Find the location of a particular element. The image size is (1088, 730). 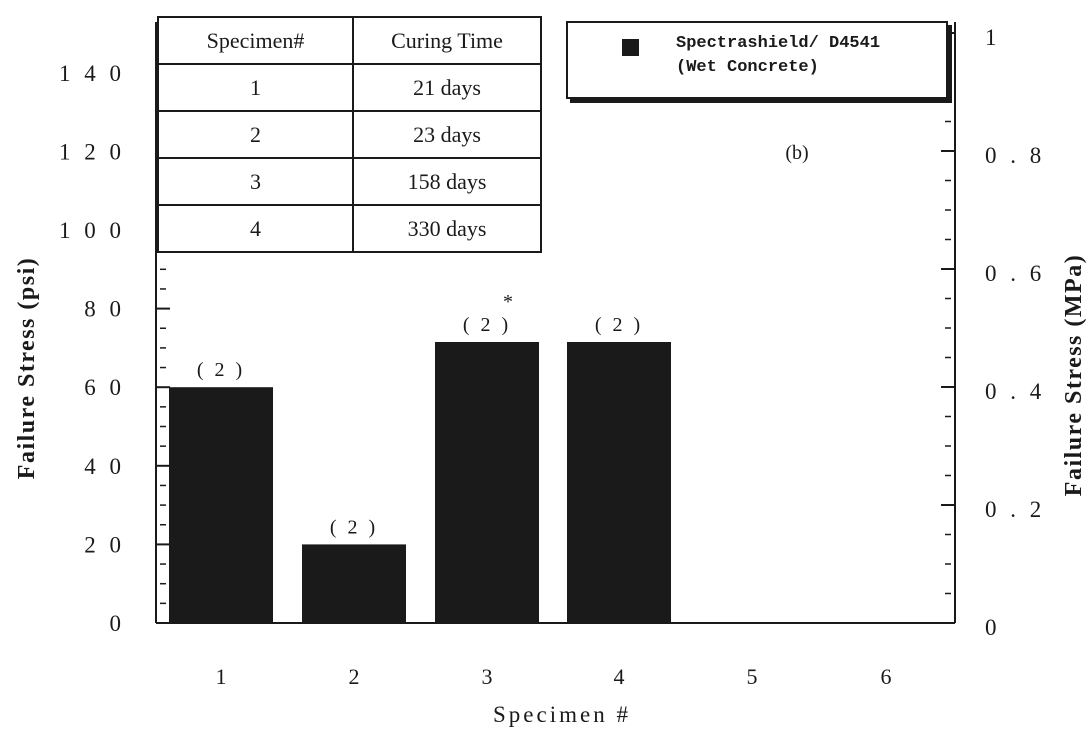

right-y-tick-label: 0 . 6 is located at coordinates (1015, 273).